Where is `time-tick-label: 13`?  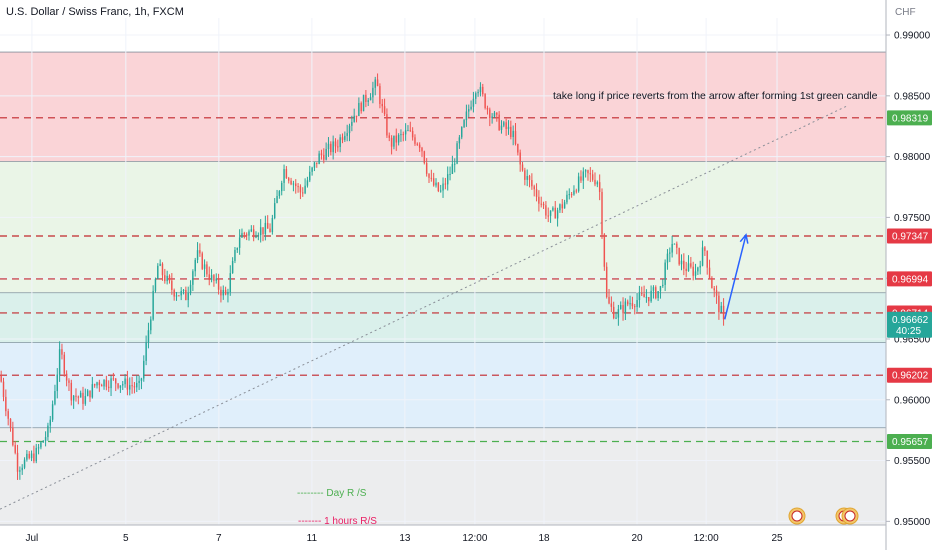
time-tick-label: 13 is located at coordinates (405, 538).